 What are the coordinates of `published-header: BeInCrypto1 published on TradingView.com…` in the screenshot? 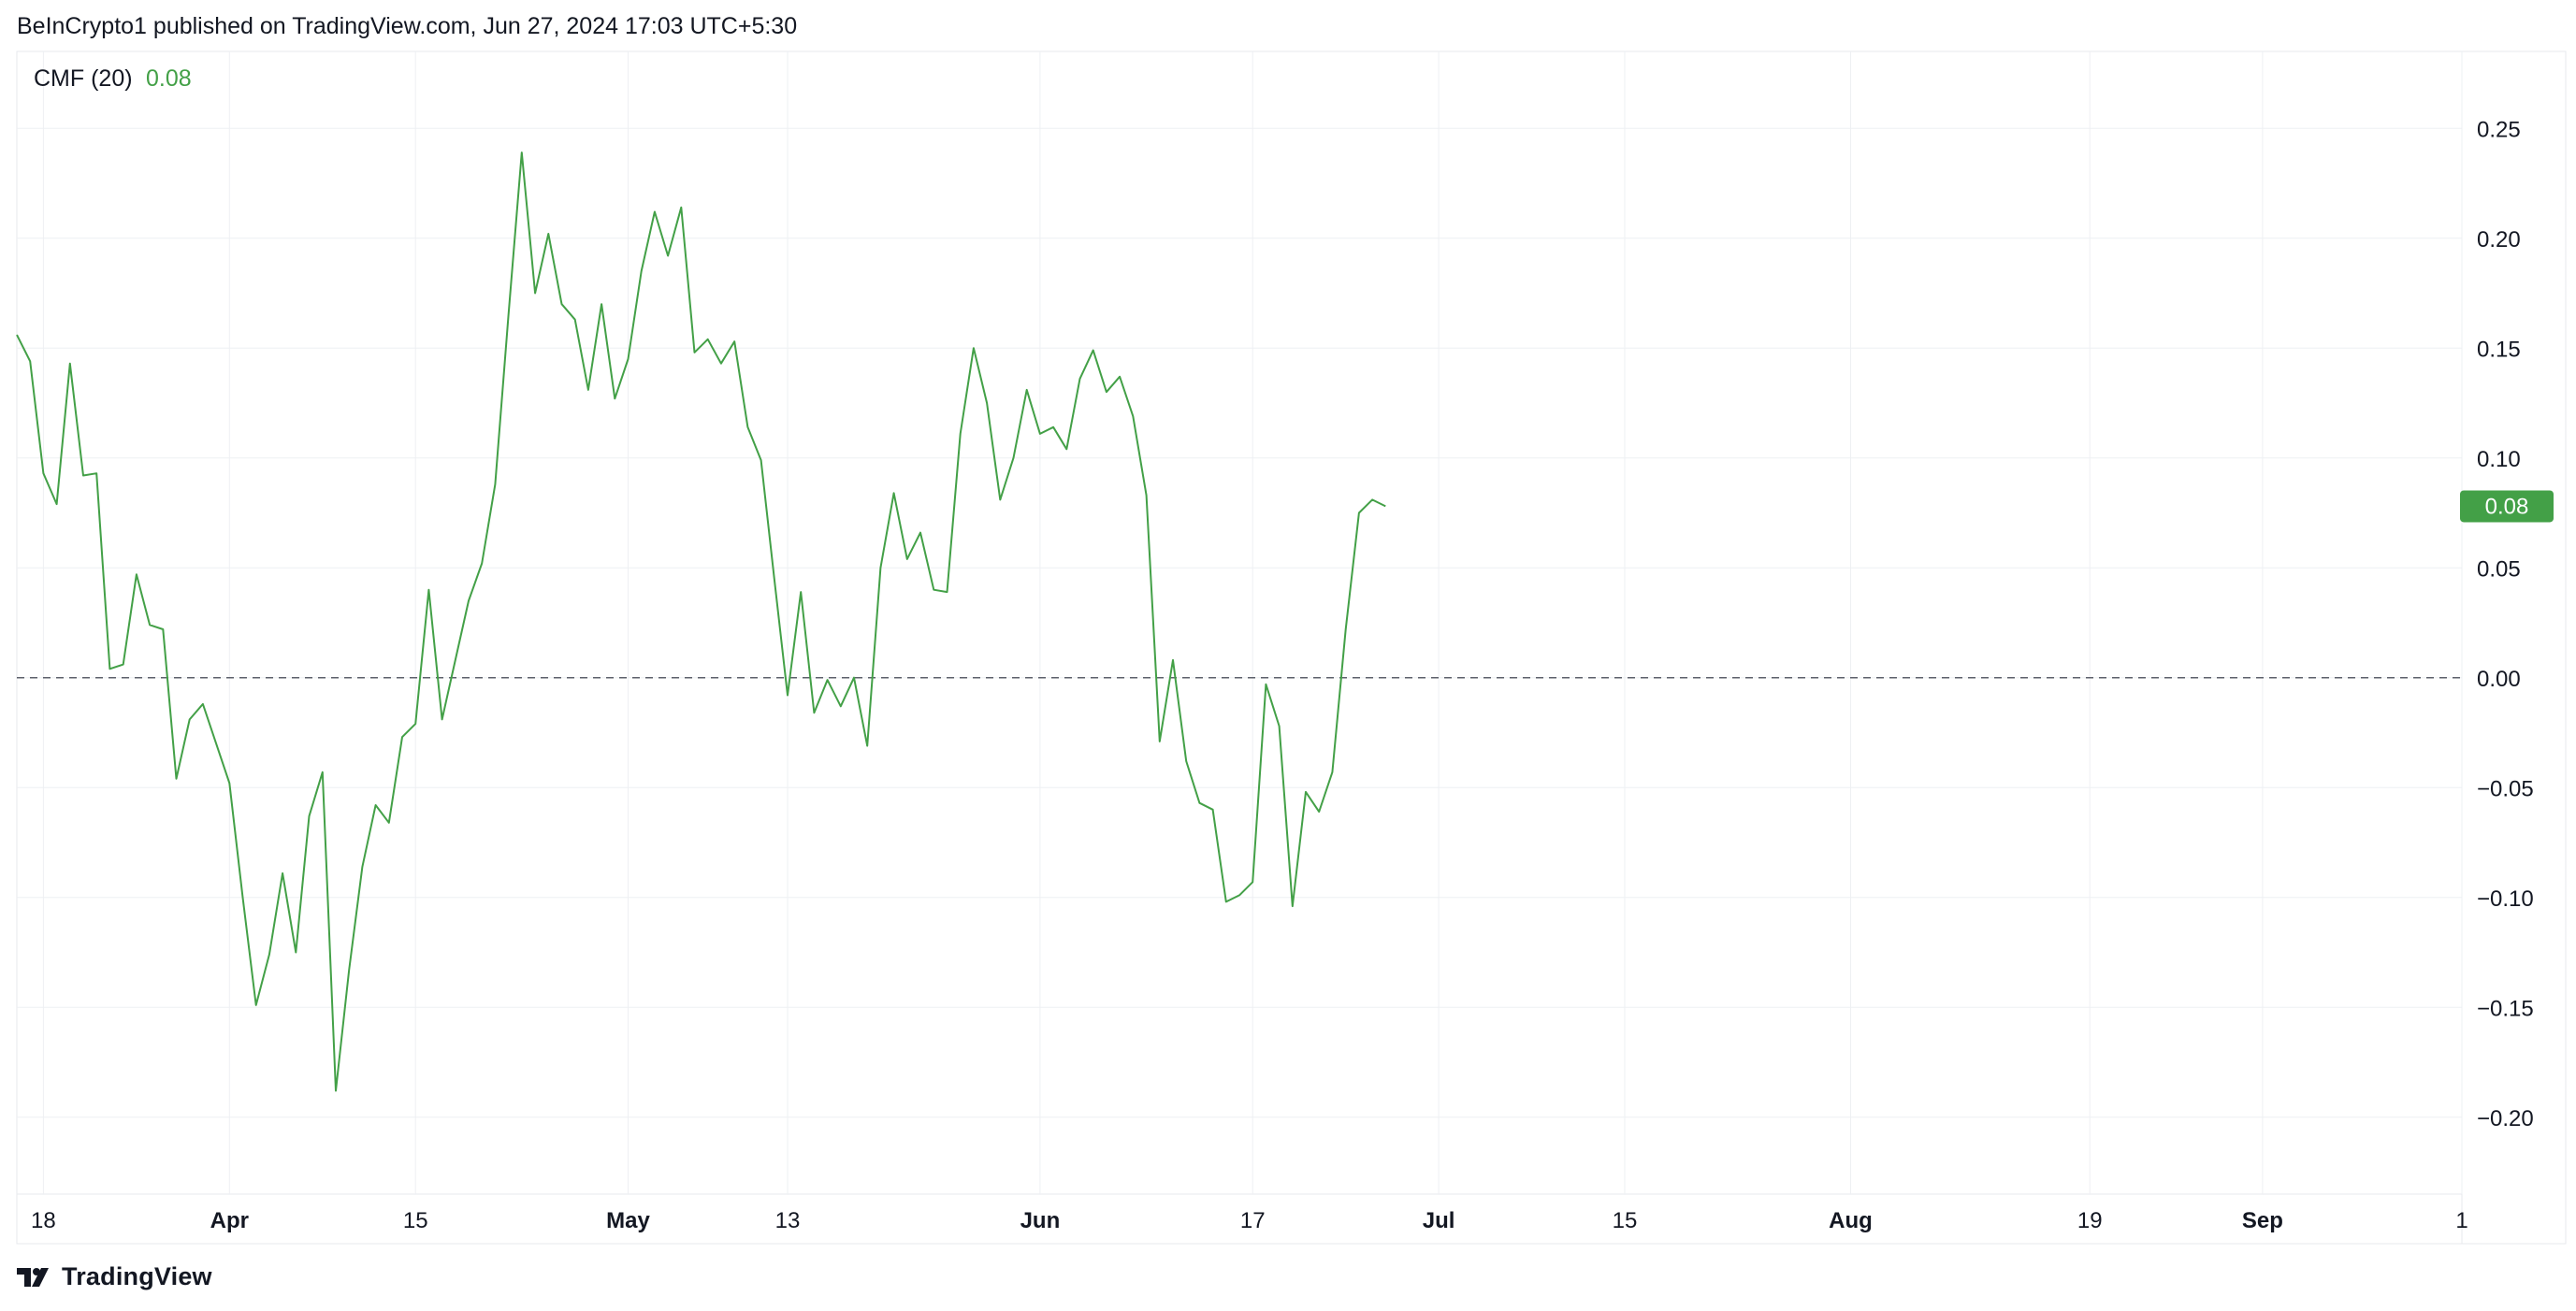 It's located at (408, 26).